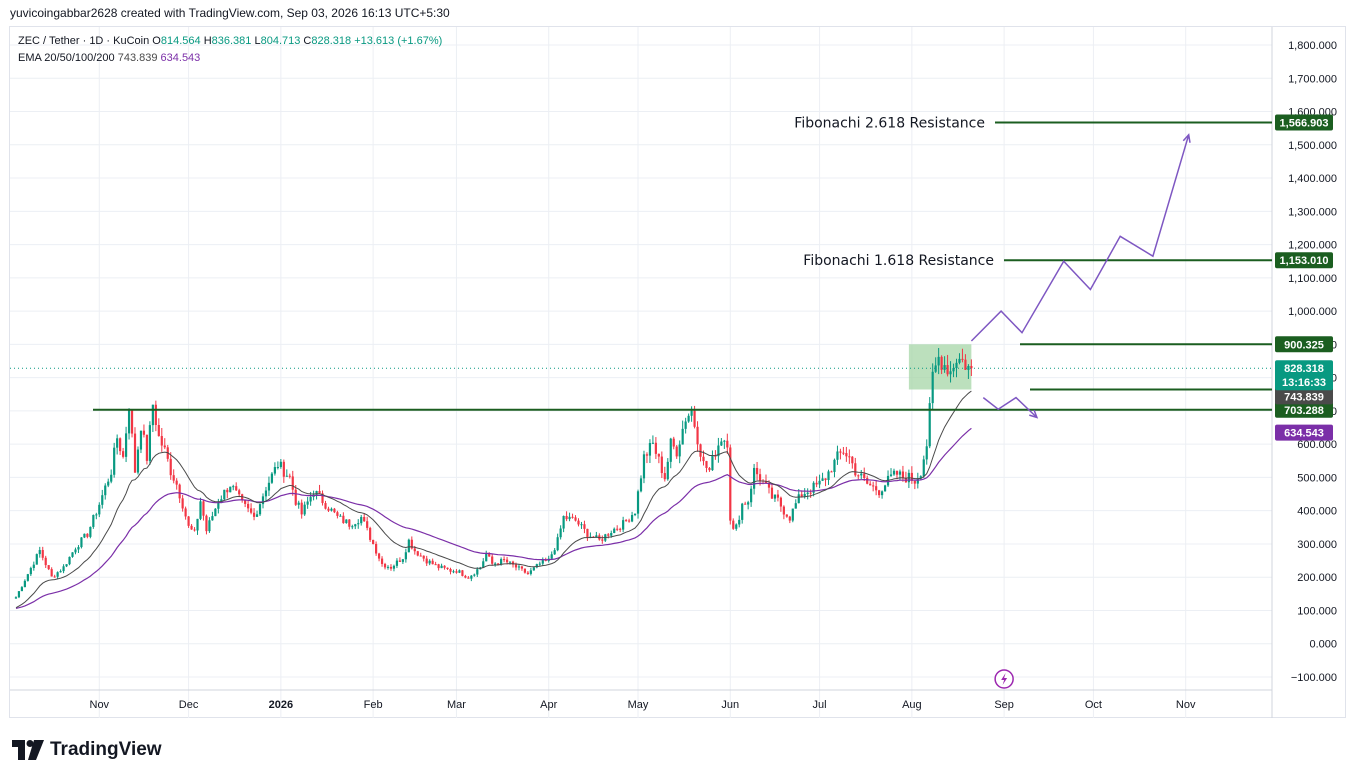  I want to click on y-tick-label: 1,500.000, so click(1312, 146).